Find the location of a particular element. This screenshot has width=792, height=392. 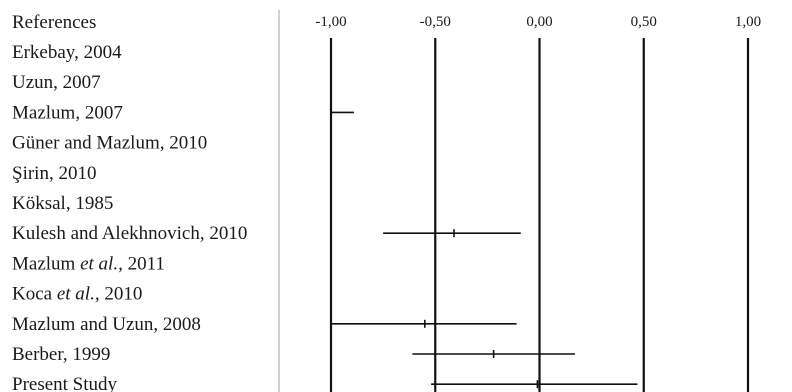

study-label-part: Present Study is located at coordinates (65, 383).